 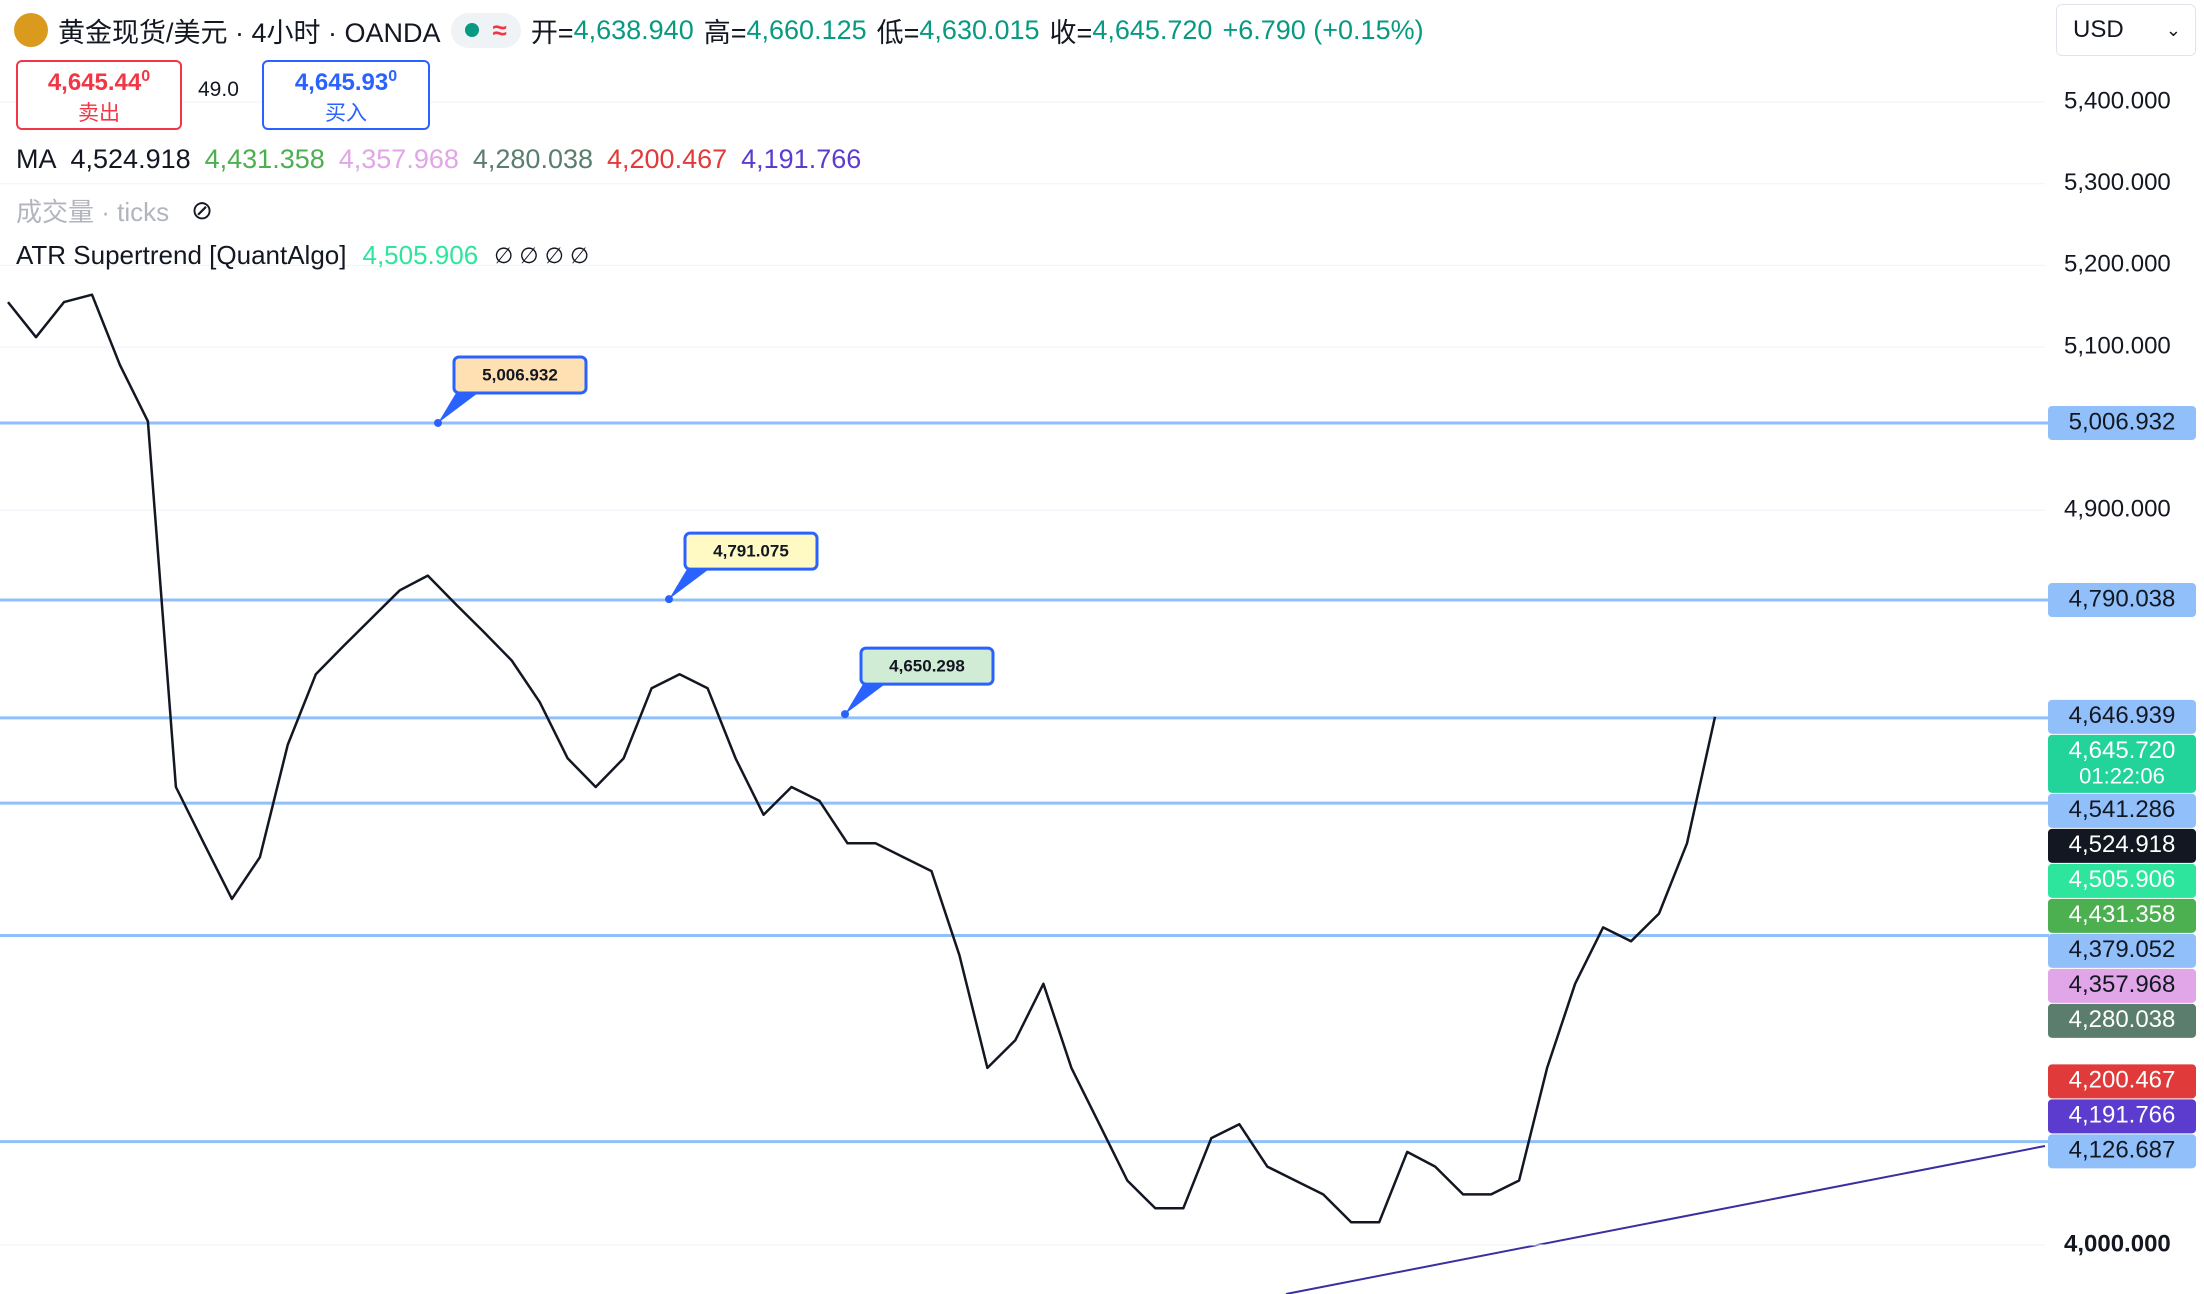 I want to click on ohlc-label: 收=, so click(x=1071, y=32).